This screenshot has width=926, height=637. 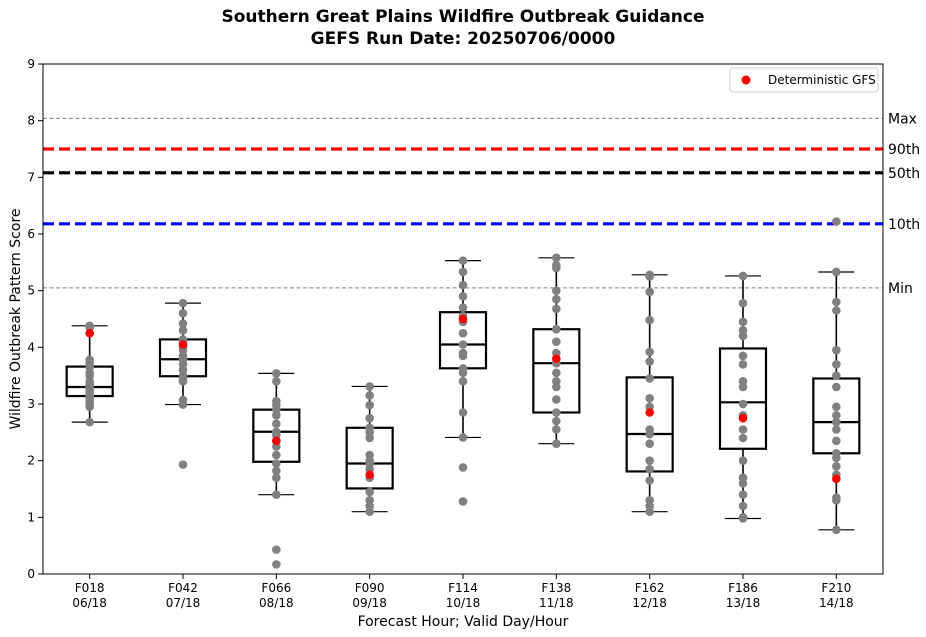 What do you see at coordinates (31, 177) in the screenshot?
I see `y-tick-label-7: 7` at bounding box center [31, 177].